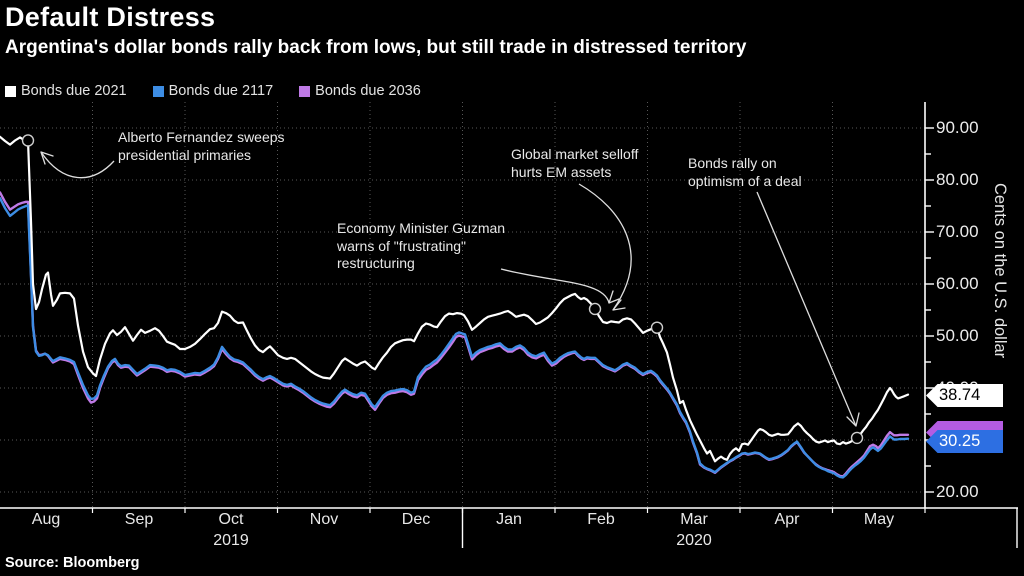 The width and height of the screenshot is (1024, 576). What do you see at coordinates (509, 519) in the screenshot?
I see `x-tick-jan: Jan` at bounding box center [509, 519].